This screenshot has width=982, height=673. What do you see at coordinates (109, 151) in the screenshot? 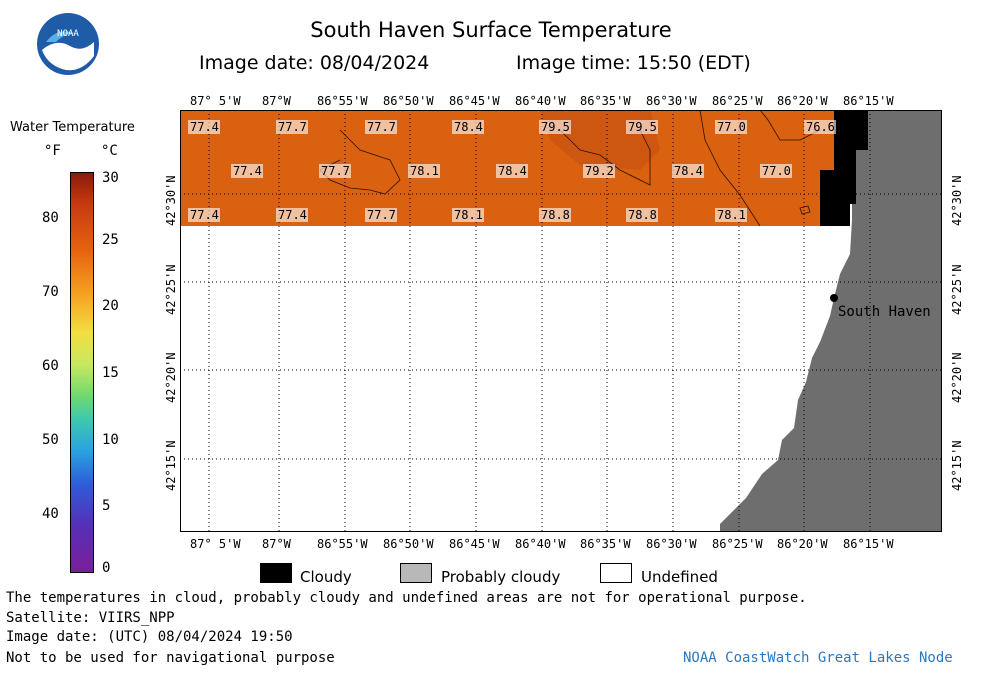
I see `unit-celsius: °C` at bounding box center [109, 151].